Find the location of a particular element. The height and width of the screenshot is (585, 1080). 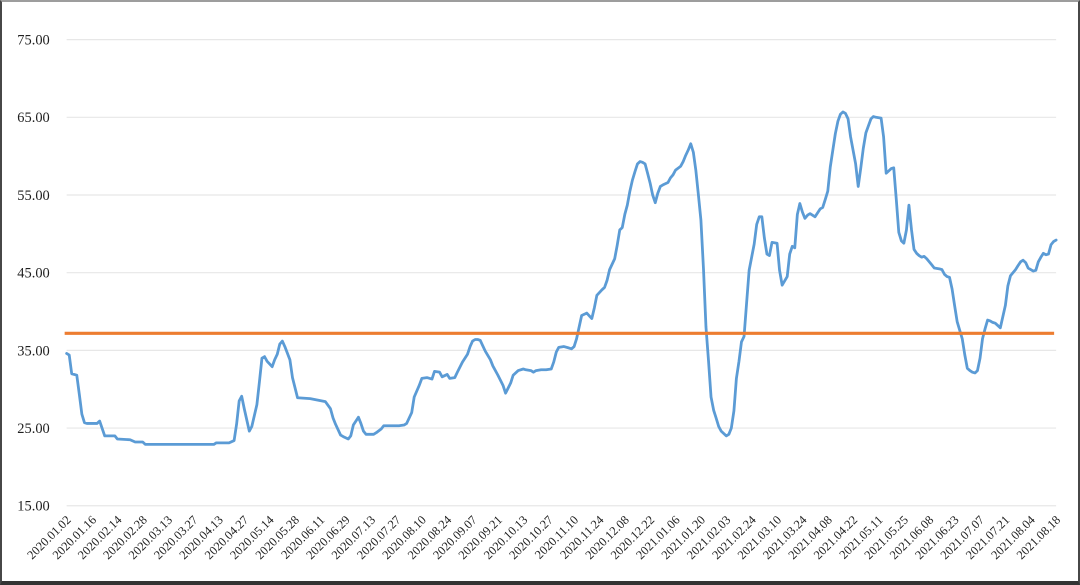

y-axis-tick-label: 45.00 is located at coordinates (33, 274).